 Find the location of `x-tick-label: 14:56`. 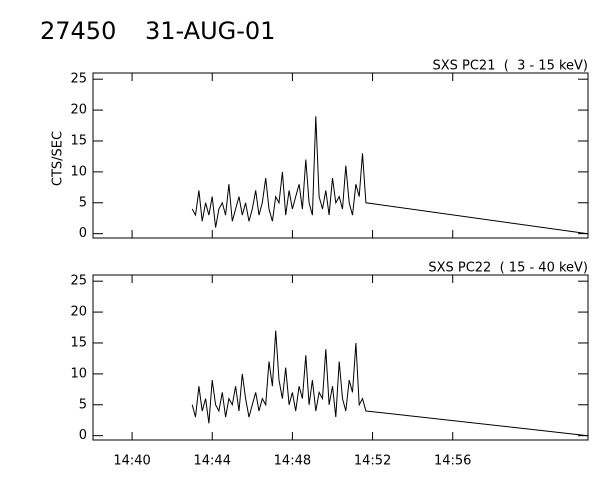

x-tick-label: 14:56 is located at coordinates (452, 461).